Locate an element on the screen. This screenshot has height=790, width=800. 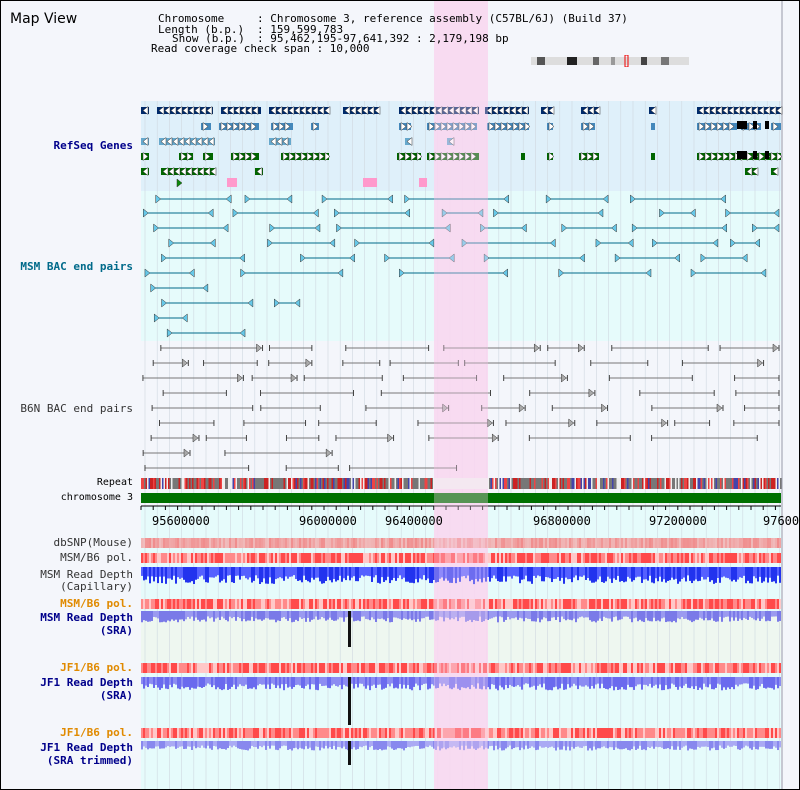
track-label-jf1-depth-sra: JF1 Read Depth is located at coordinates (86, 682).